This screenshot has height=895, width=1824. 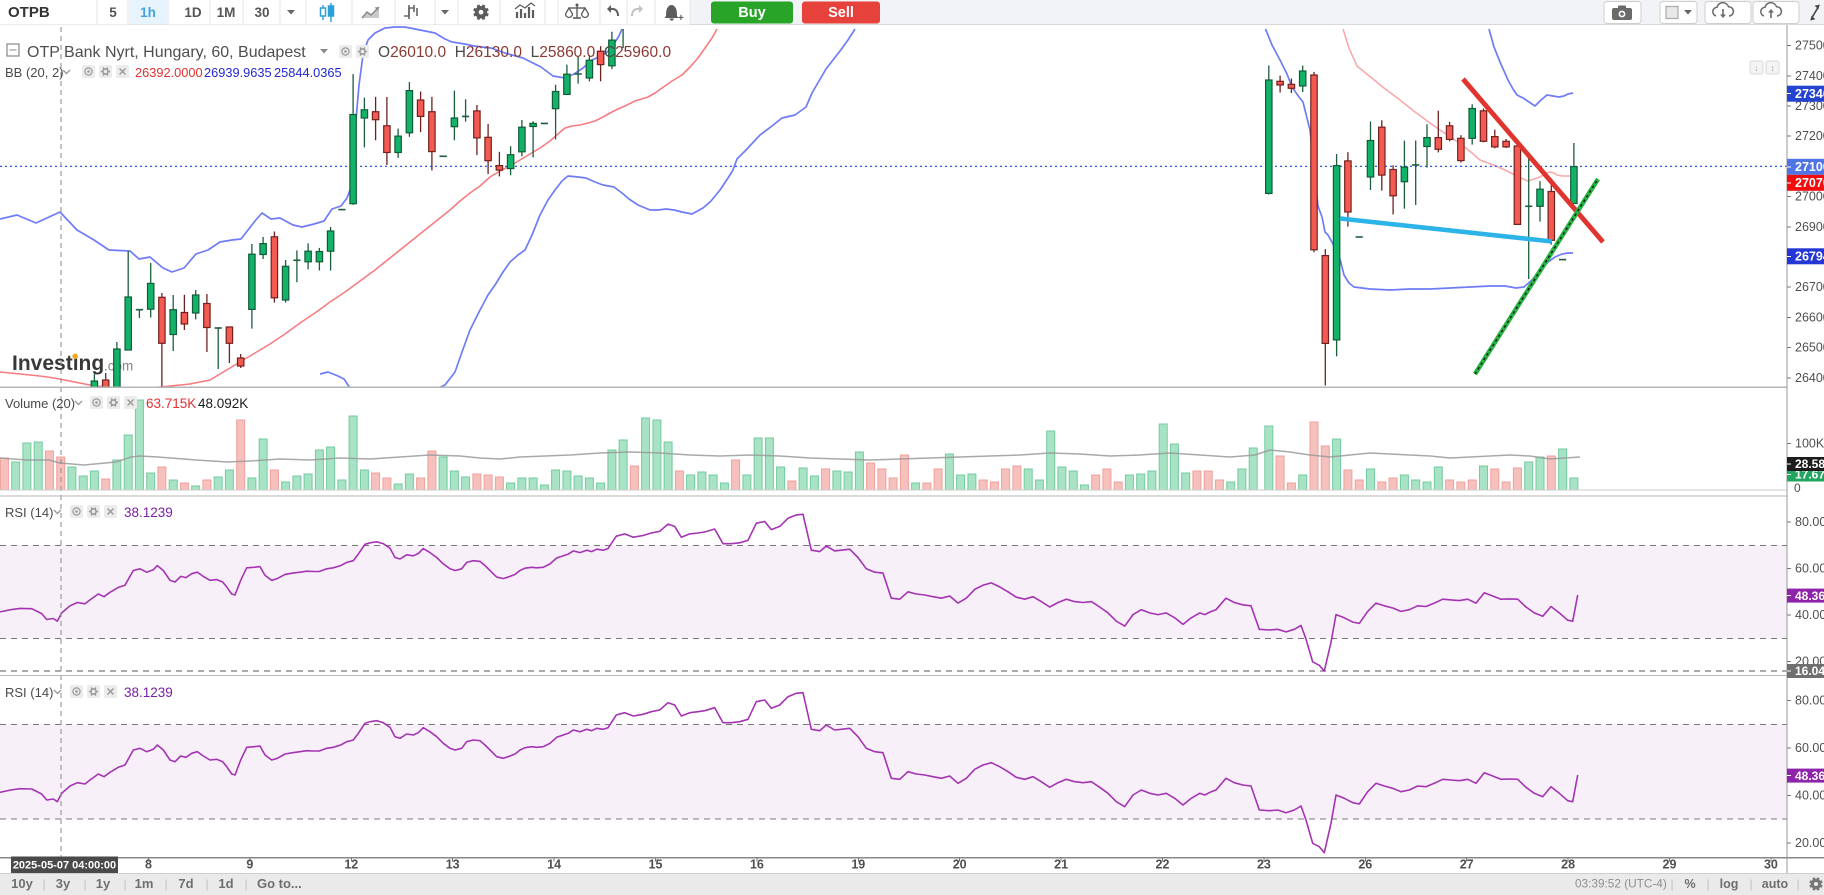 What do you see at coordinates (1670, 865) in the screenshot?
I see `svg-text: 29` at bounding box center [1670, 865].